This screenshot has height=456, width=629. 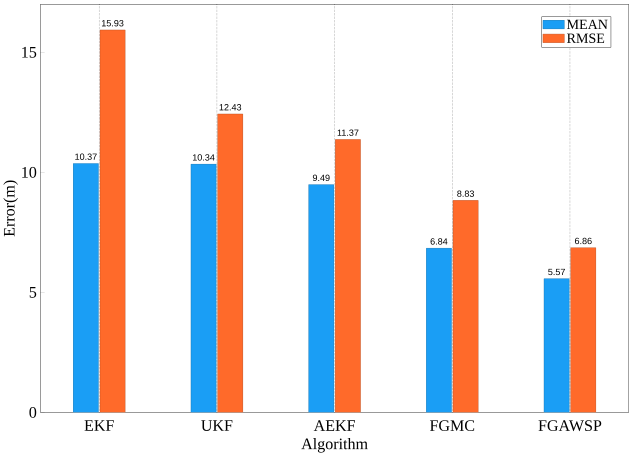 What do you see at coordinates (86, 157) in the screenshot?
I see `data-label: 10.37` at bounding box center [86, 157].